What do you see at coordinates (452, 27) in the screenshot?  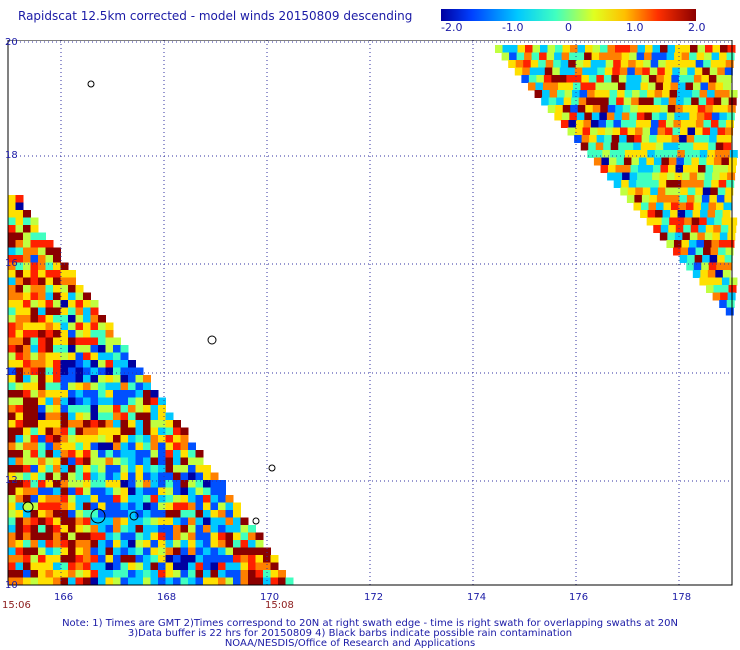 I see `colorbar-label: -2.0` at bounding box center [452, 27].